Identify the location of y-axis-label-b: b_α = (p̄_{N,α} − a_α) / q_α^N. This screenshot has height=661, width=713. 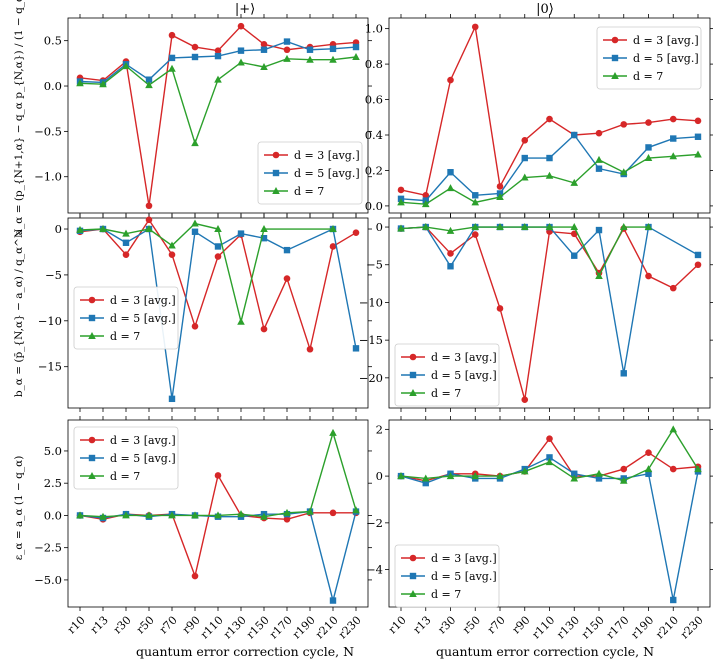
(19, 313).